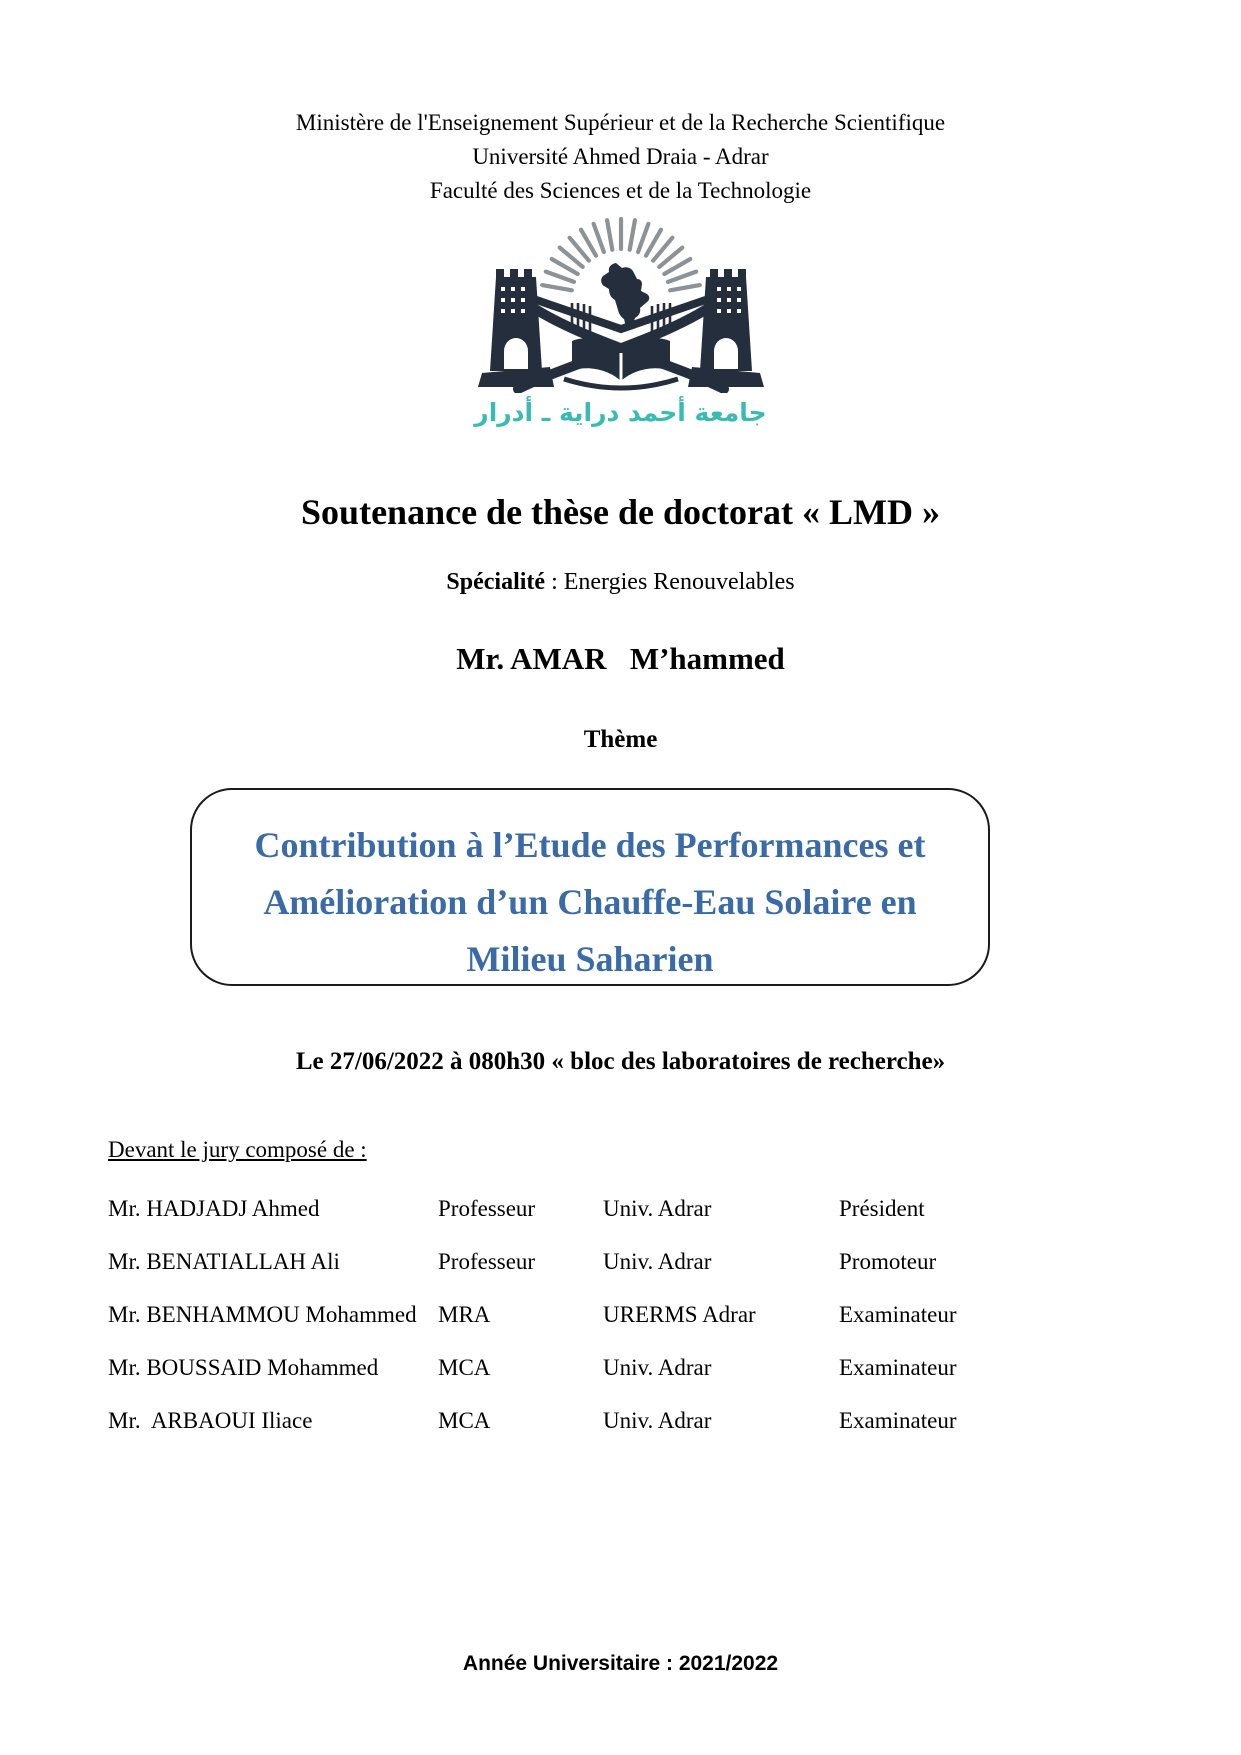 Image resolution: width=1241 pixels, height=1755 pixels. I want to click on thesis-title-line-3: Milieu Saharien, so click(590, 959).